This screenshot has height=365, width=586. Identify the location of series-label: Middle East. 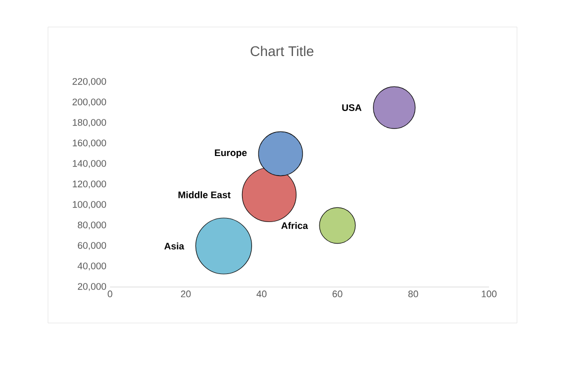
(204, 194).